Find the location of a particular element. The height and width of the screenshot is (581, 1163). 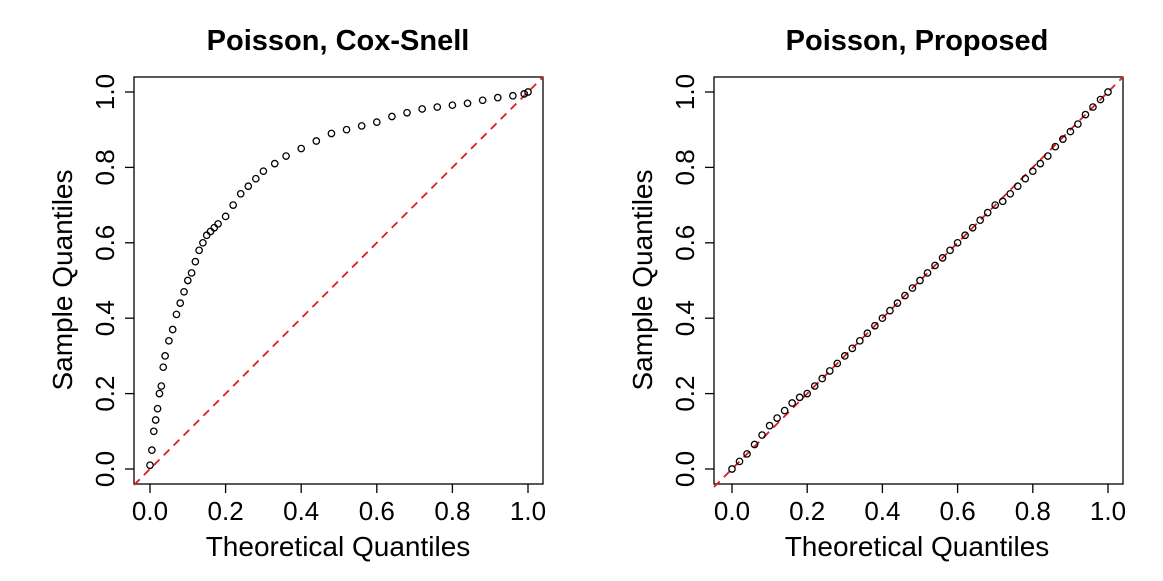

y-axis: 0.0 0.2 0.4 0.6 0.8 1.0 is located at coordinates (112, 280).